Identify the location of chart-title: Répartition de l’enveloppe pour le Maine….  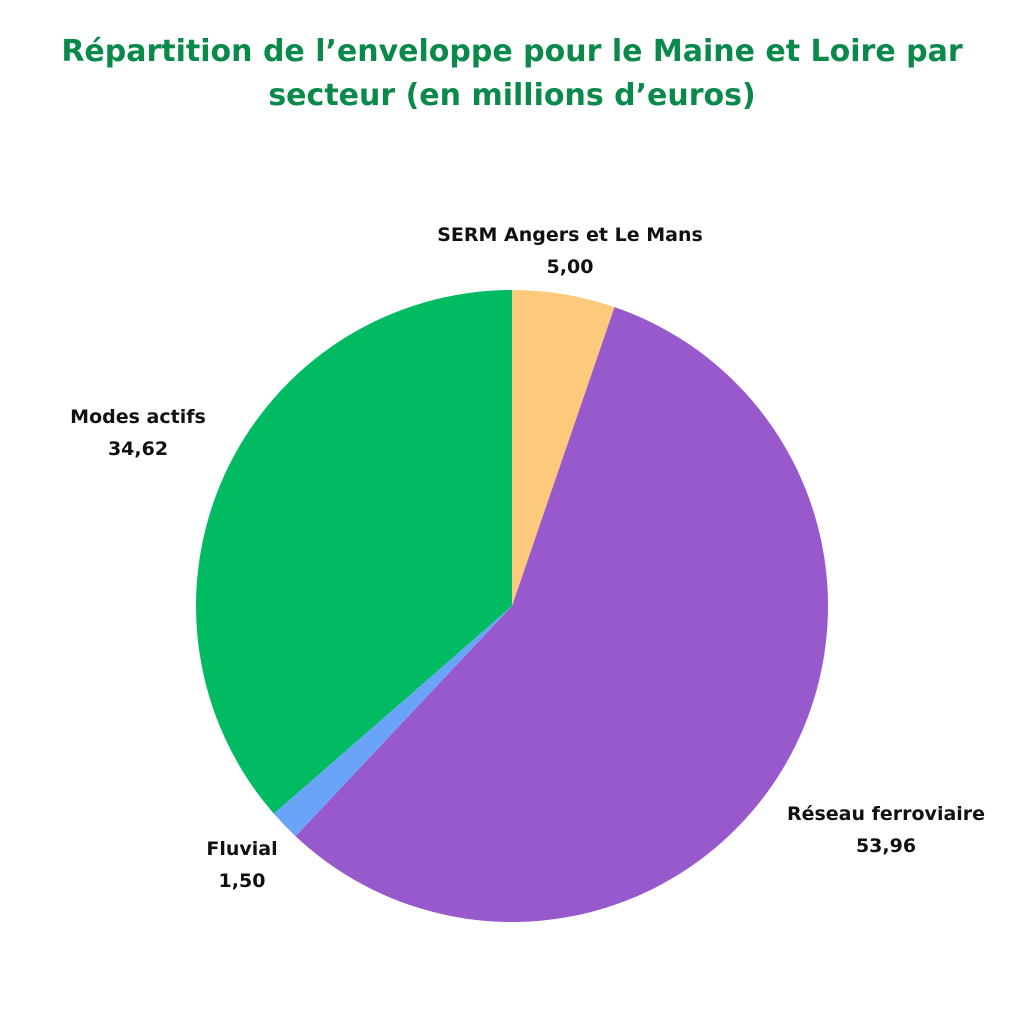
(512, 74).